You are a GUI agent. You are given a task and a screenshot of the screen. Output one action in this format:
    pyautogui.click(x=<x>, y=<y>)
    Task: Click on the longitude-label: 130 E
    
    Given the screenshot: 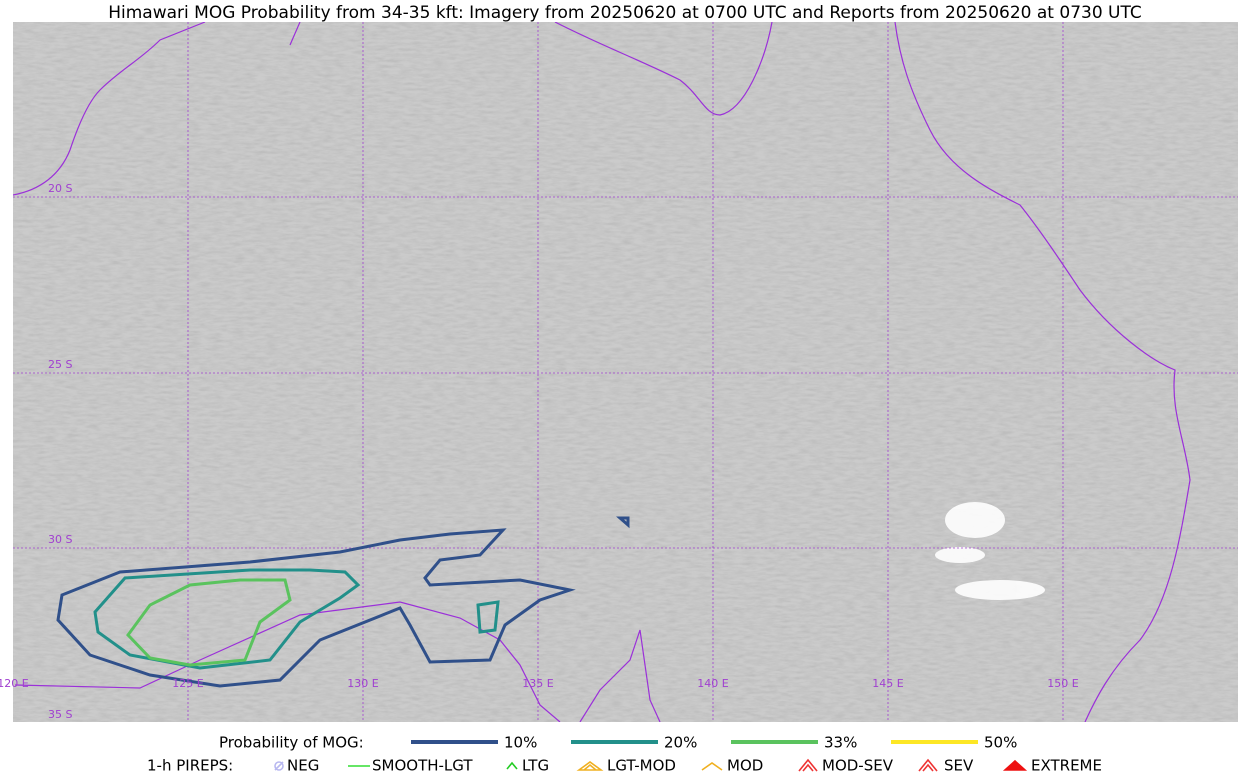 What is the action you would take?
    pyautogui.click(x=362, y=683)
    